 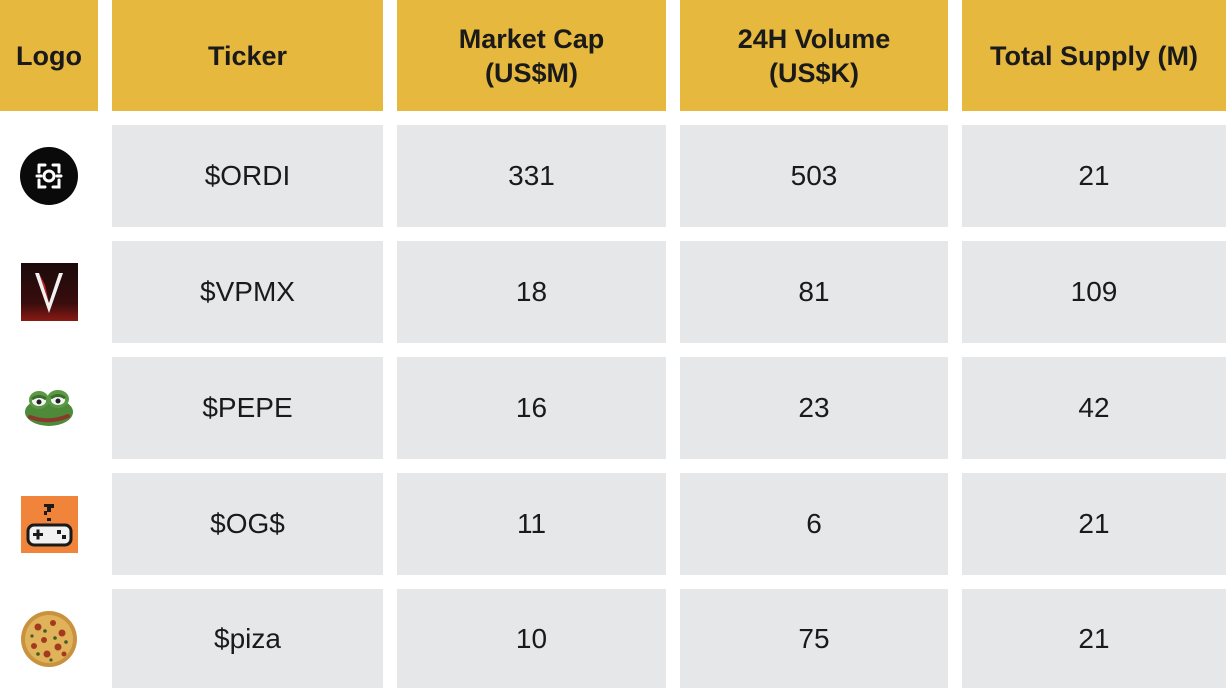 I want to click on volume-value: 6, so click(x=814, y=523).